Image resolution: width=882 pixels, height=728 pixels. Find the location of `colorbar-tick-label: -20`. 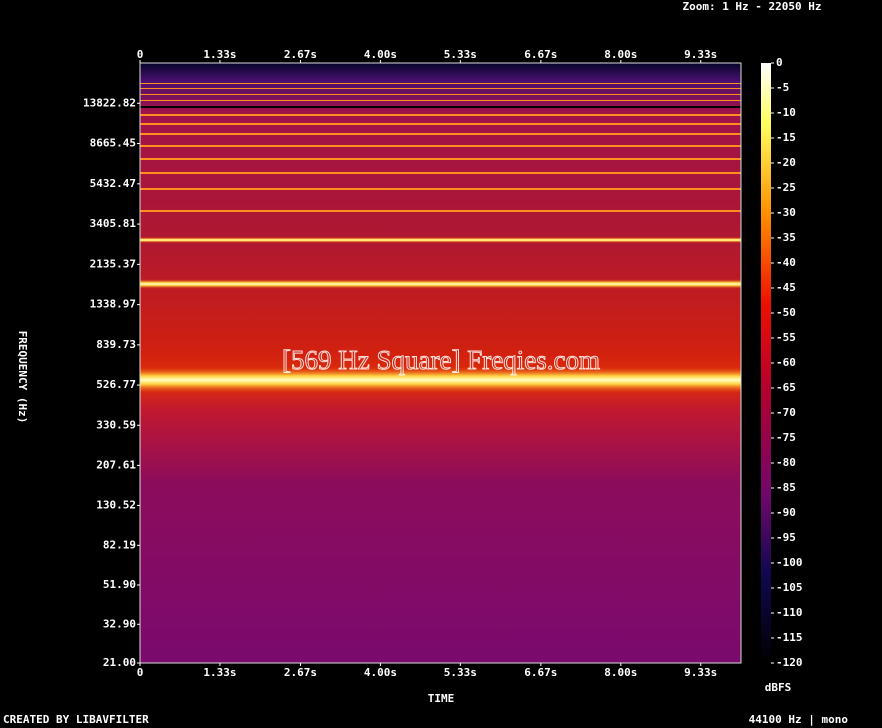

colorbar-tick-label: -20 is located at coordinates (786, 162).